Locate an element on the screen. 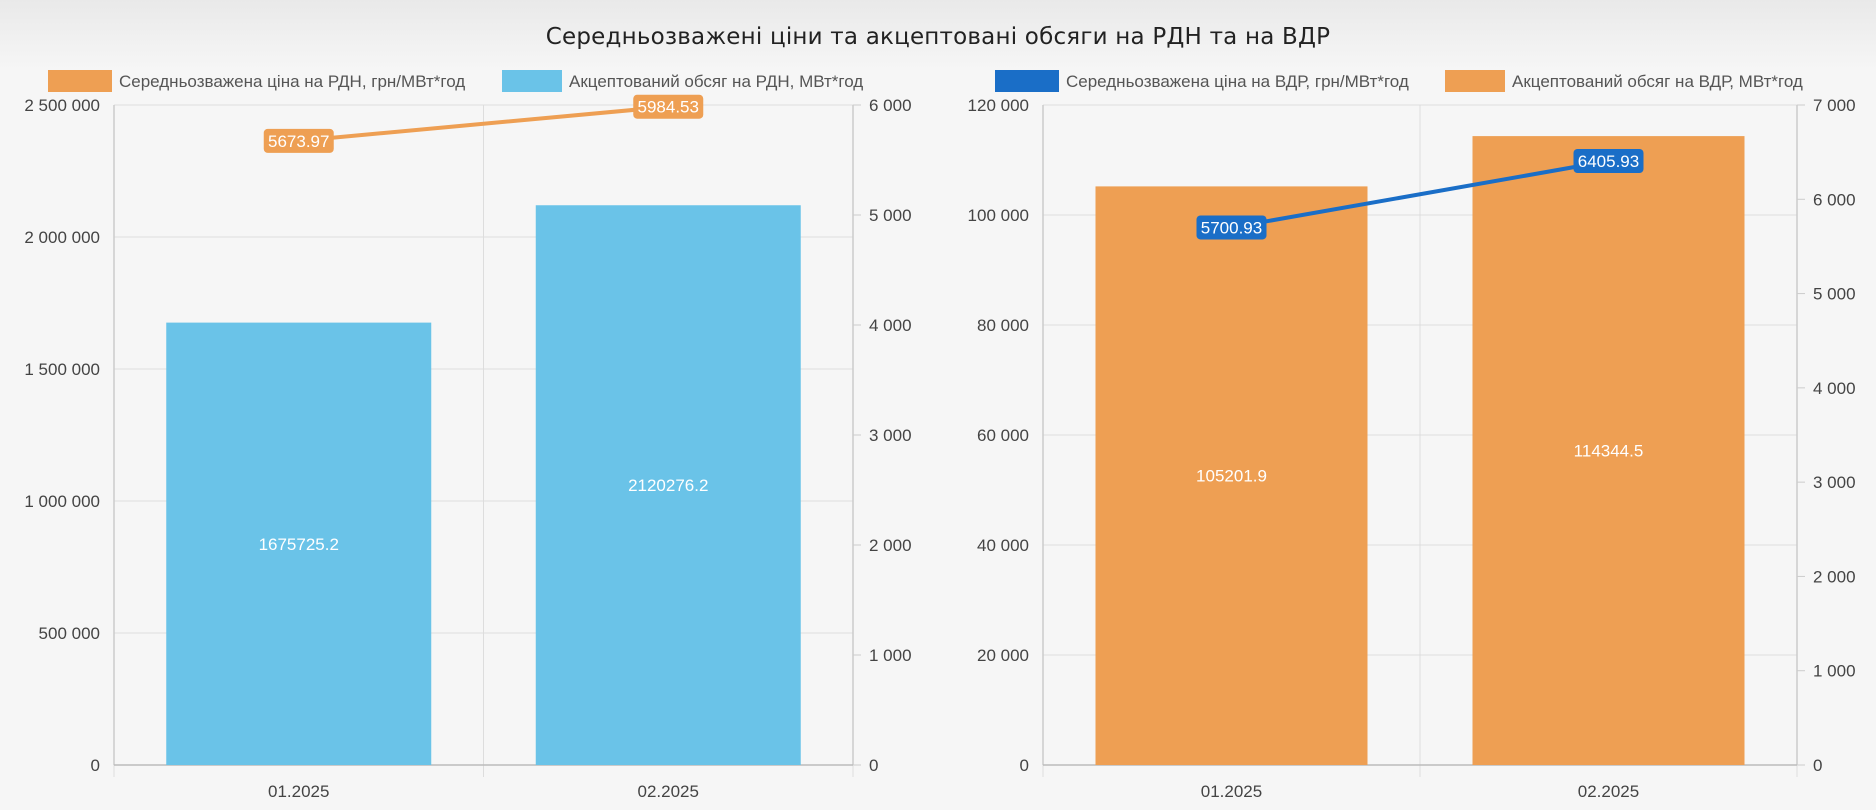  left-axis-tick-label: 1 000 000 is located at coordinates (62, 501).